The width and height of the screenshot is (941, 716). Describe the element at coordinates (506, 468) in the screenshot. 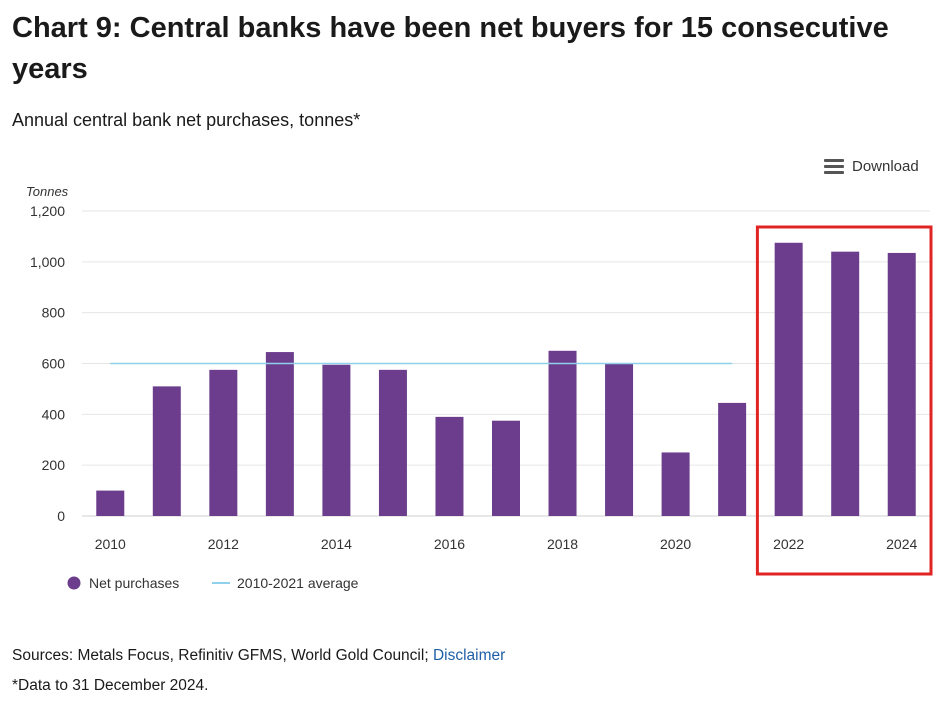

I see `bar-2017` at that location.